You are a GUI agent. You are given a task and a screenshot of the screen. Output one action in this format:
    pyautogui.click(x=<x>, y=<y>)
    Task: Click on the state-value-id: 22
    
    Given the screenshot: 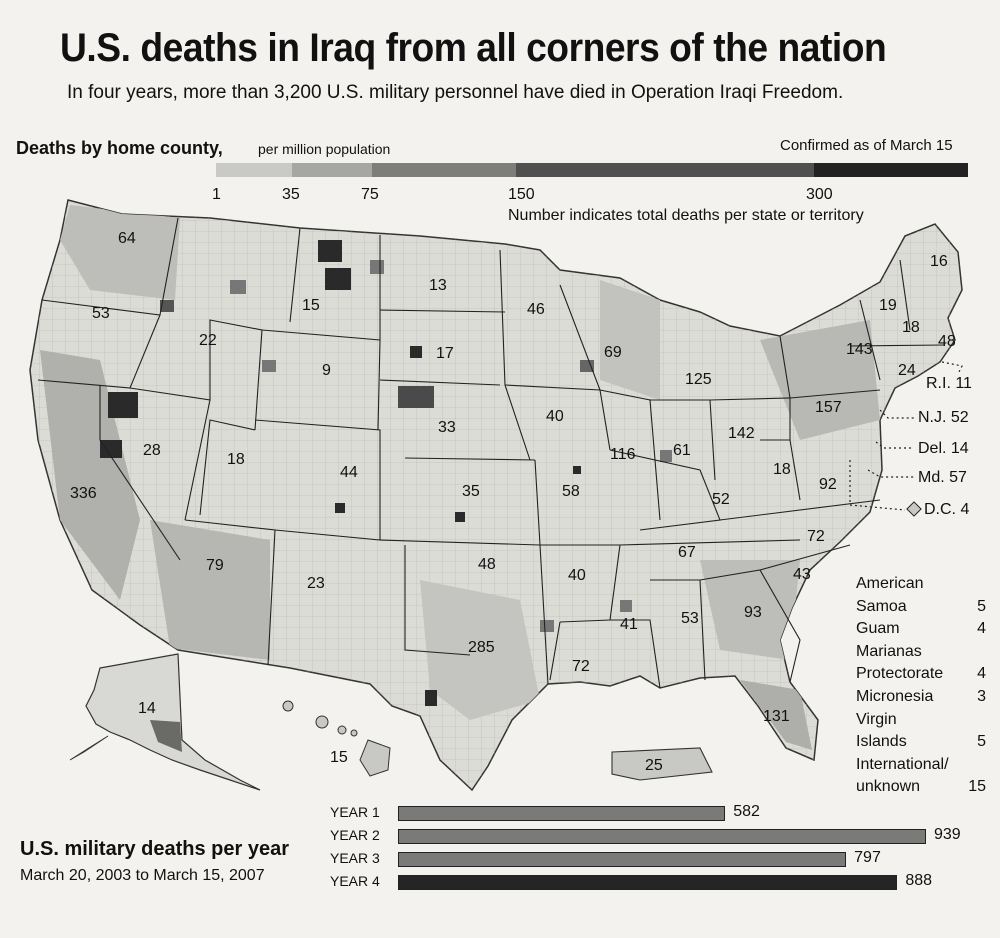 What is the action you would take?
    pyautogui.click(x=208, y=340)
    